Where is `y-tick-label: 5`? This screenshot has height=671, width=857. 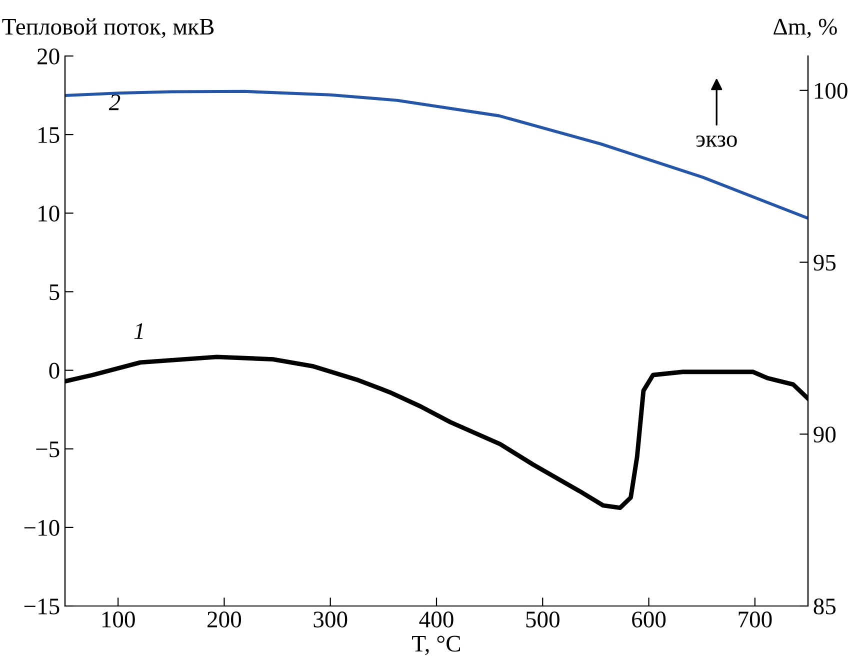 y-tick-label: 5 is located at coordinates (55, 292).